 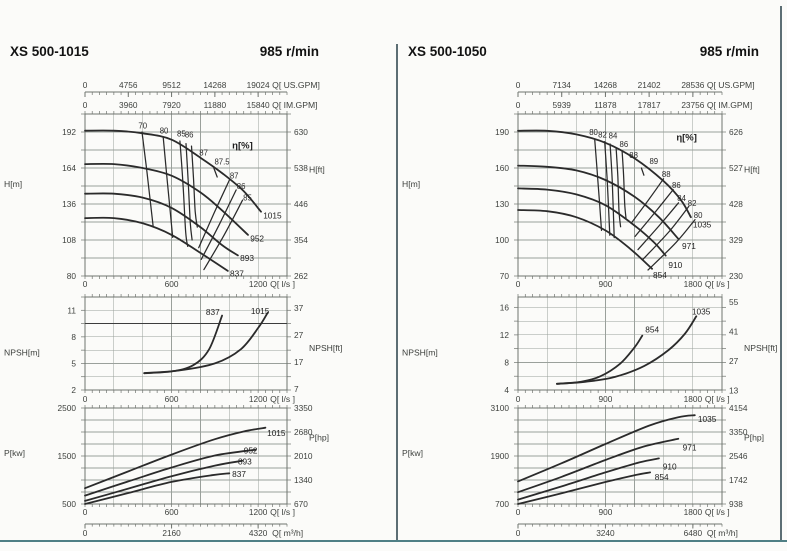 I want to click on svg-text: 11878, so click(x=605, y=105).